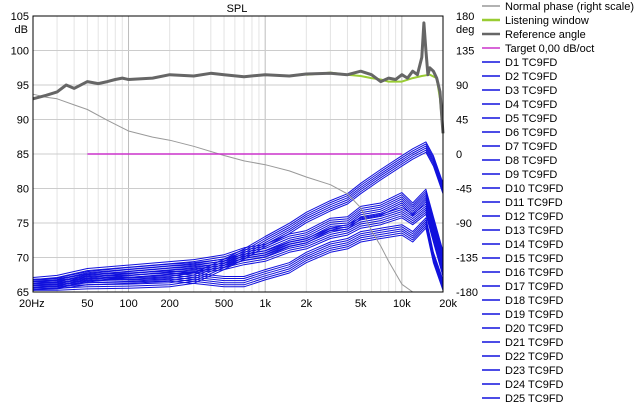 The image size is (644, 406). Describe the element at coordinates (534, 385) in the screenshot. I see `legend-label: D24 TC9FD` at that location.